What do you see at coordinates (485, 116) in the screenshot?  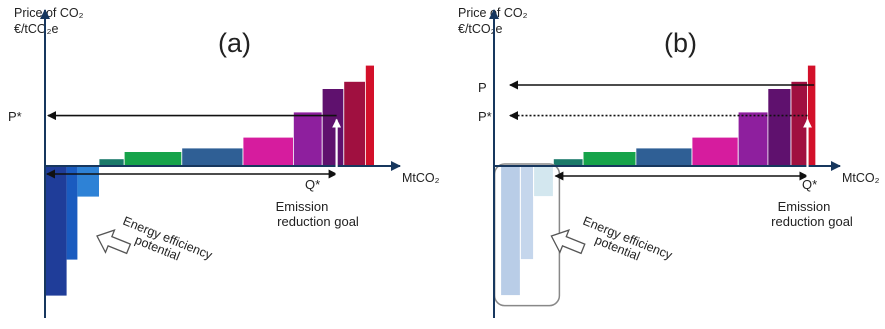 I see `panel-b-price-label-p-star: P*` at bounding box center [485, 116].